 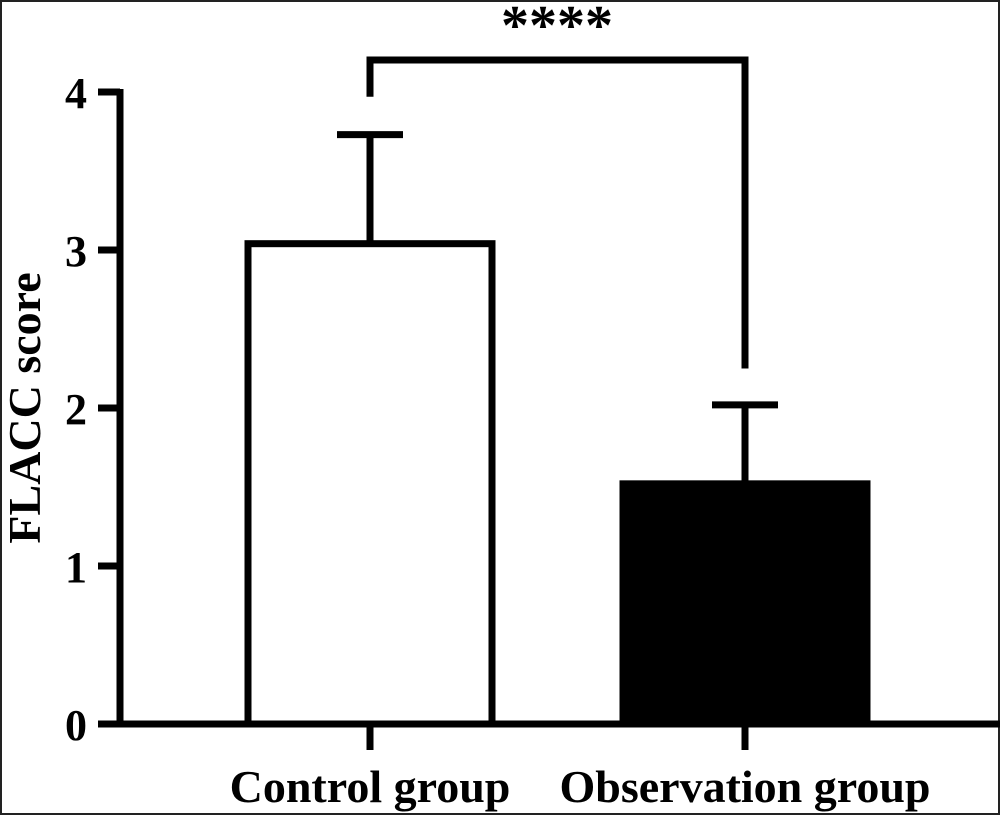 I want to click on significance-bracket, so click(x=557, y=212).